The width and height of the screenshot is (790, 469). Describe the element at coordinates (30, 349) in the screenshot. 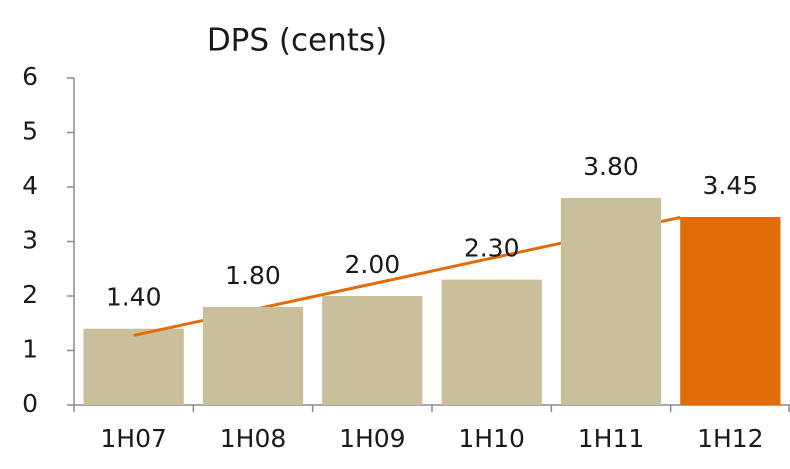

I see `y-tick-label: 1` at that location.